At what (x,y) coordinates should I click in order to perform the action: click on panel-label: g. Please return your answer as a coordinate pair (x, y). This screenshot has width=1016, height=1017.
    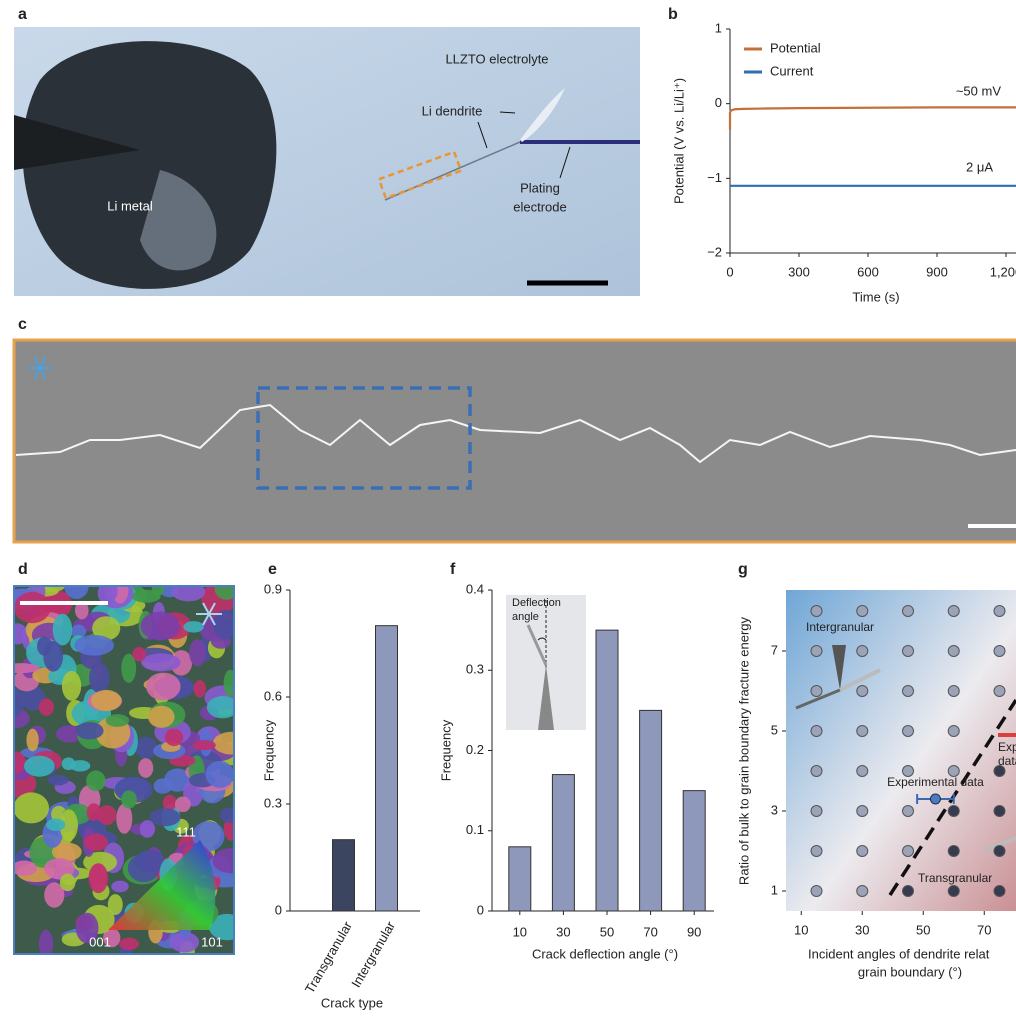
    Looking at the image, I should click on (743, 569).